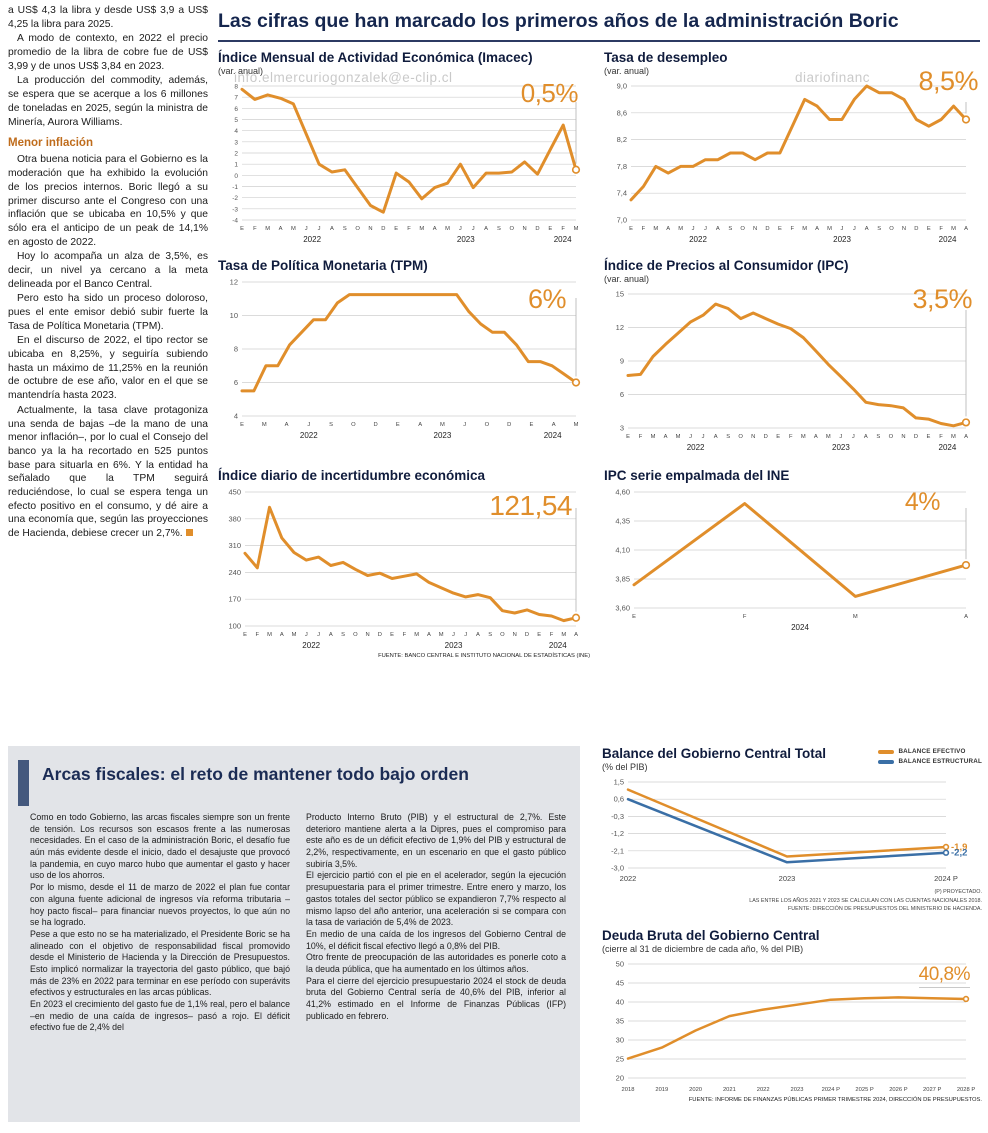  What do you see at coordinates (236, 154) in the screenshot?
I see `svg-text: 2` at bounding box center [236, 154].